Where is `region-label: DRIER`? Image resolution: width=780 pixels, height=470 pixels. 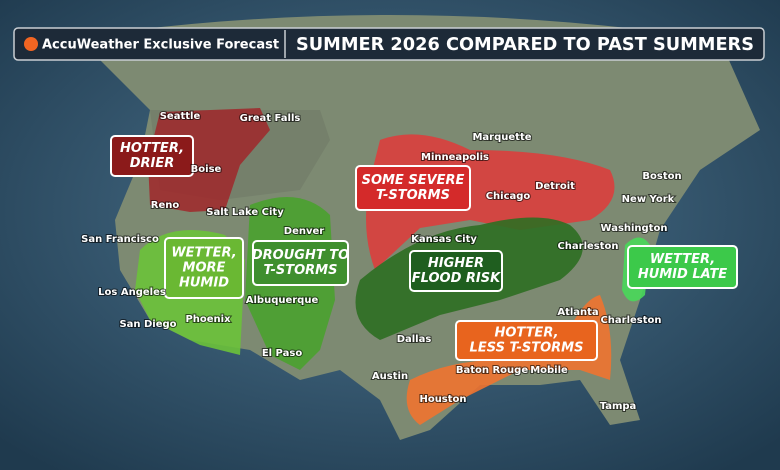
region-label: DRIER is located at coordinates (152, 163).